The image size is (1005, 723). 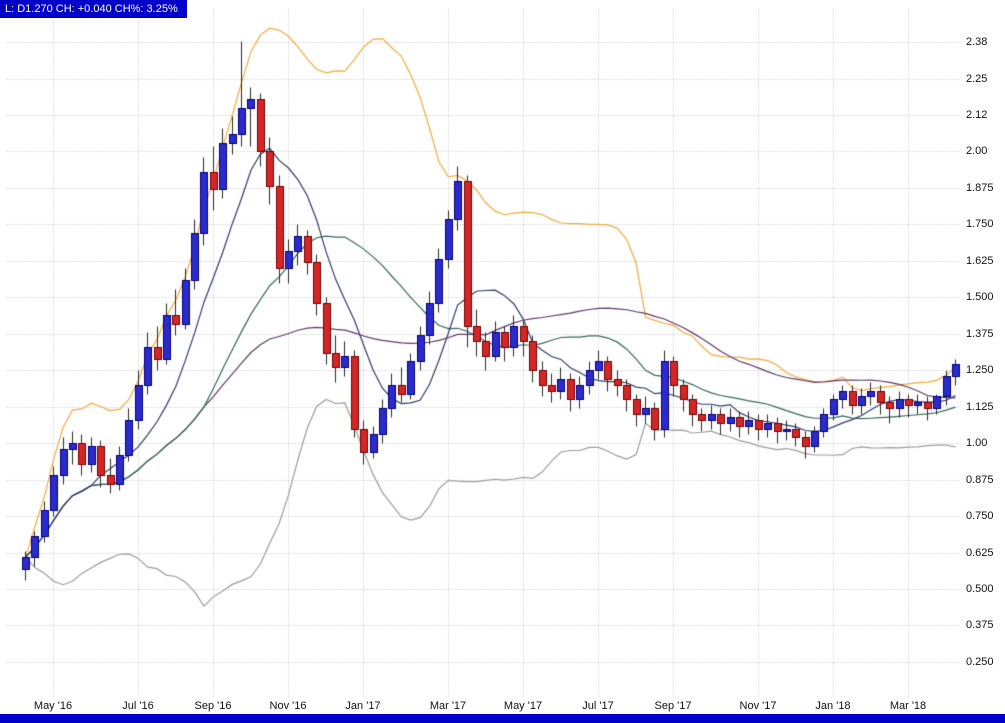 I want to click on price-tick-label: 0.375, so click(x=980, y=625).